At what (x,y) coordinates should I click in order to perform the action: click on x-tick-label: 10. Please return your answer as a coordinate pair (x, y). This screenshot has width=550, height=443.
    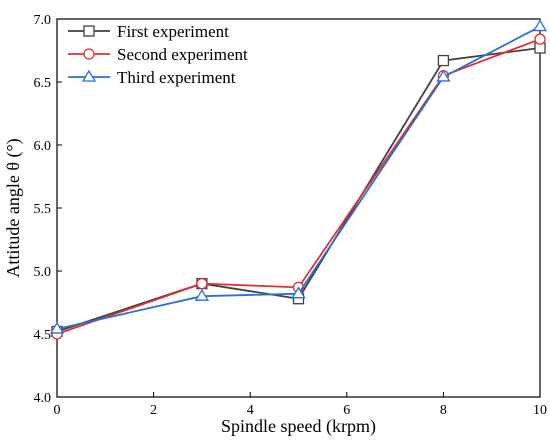
    Looking at the image, I should click on (540, 410).